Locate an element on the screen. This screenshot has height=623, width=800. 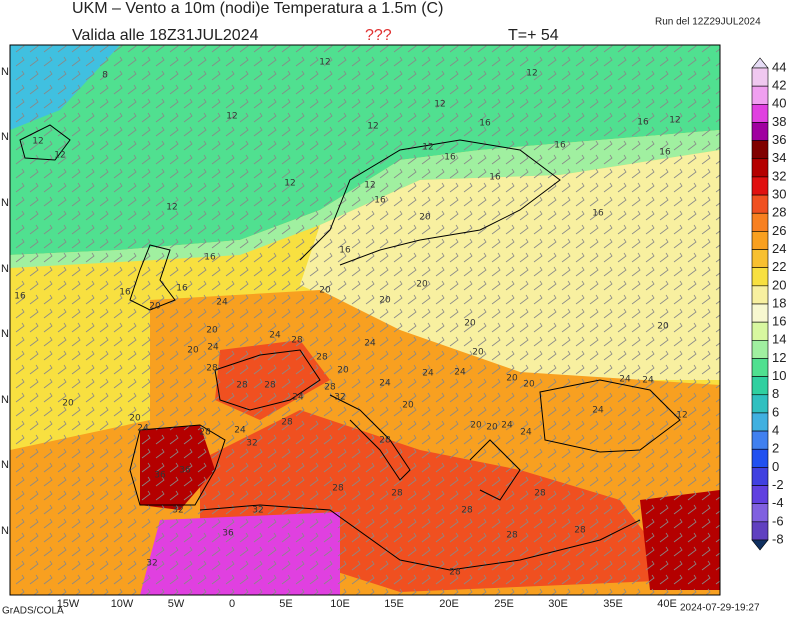
colorbar-label: -4 is located at coordinates (778, 502).